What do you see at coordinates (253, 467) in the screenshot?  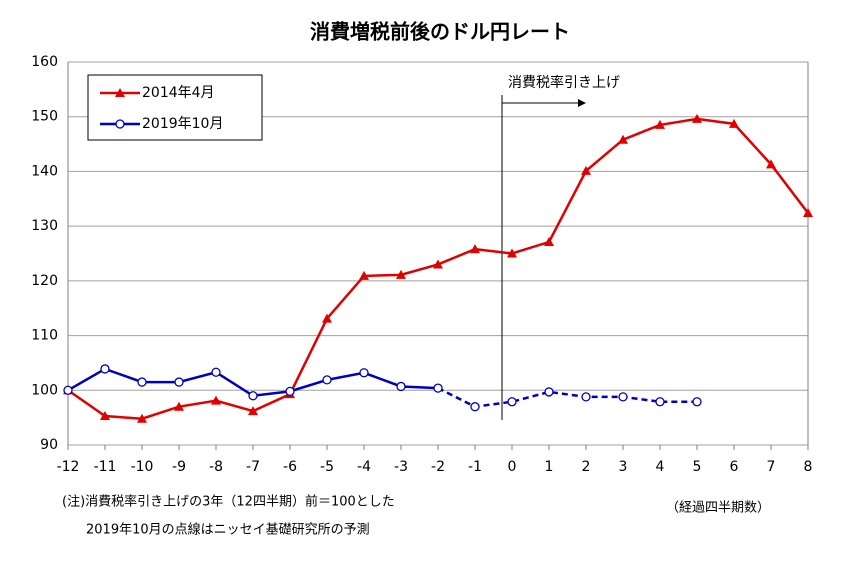 I see `x-tick-label: -7` at bounding box center [253, 467].